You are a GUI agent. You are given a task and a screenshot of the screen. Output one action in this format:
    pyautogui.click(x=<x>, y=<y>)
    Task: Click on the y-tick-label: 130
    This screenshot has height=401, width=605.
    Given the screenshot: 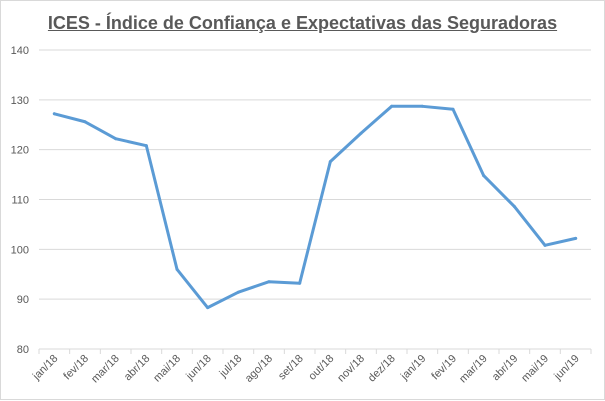 What is the action you would take?
    pyautogui.click(x=20, y=101)
    